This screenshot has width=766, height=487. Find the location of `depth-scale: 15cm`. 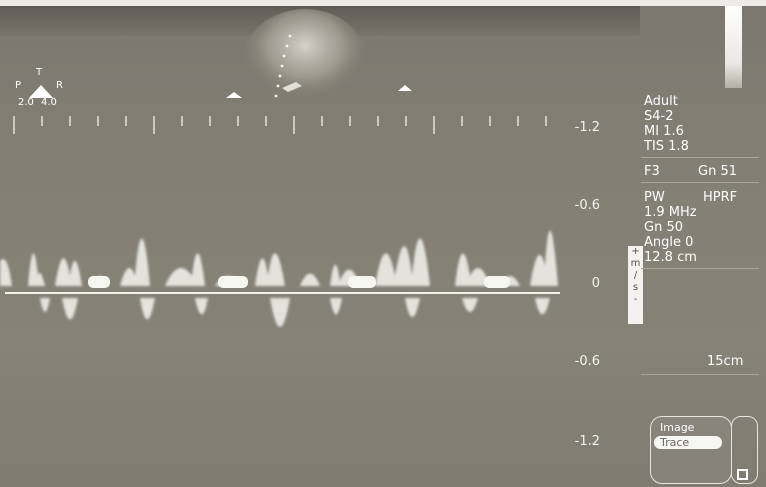

depth-scale: 15cm is located at coordinates (725, 361).